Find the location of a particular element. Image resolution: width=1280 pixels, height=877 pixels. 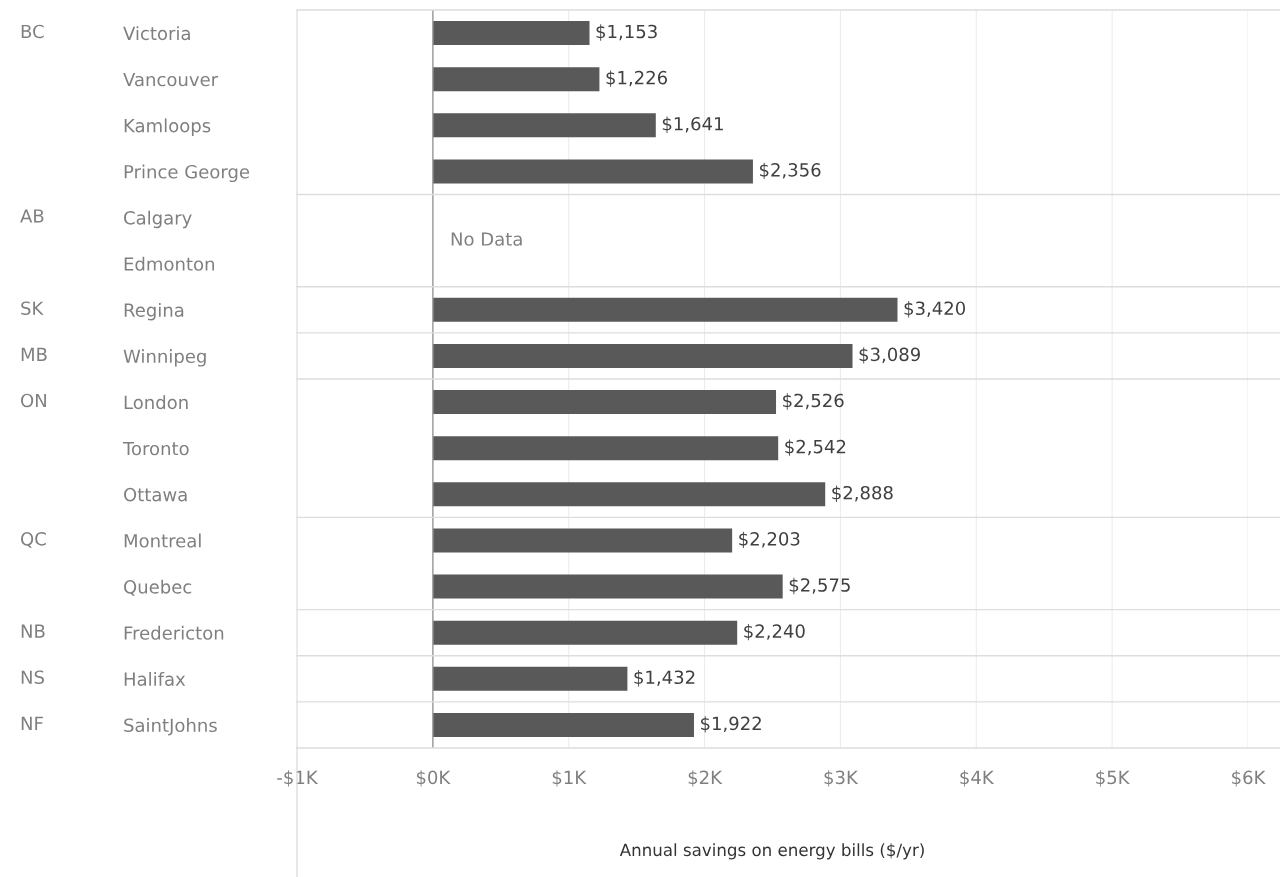

x-tick-label: $1K is located at coordinates (569, 778).